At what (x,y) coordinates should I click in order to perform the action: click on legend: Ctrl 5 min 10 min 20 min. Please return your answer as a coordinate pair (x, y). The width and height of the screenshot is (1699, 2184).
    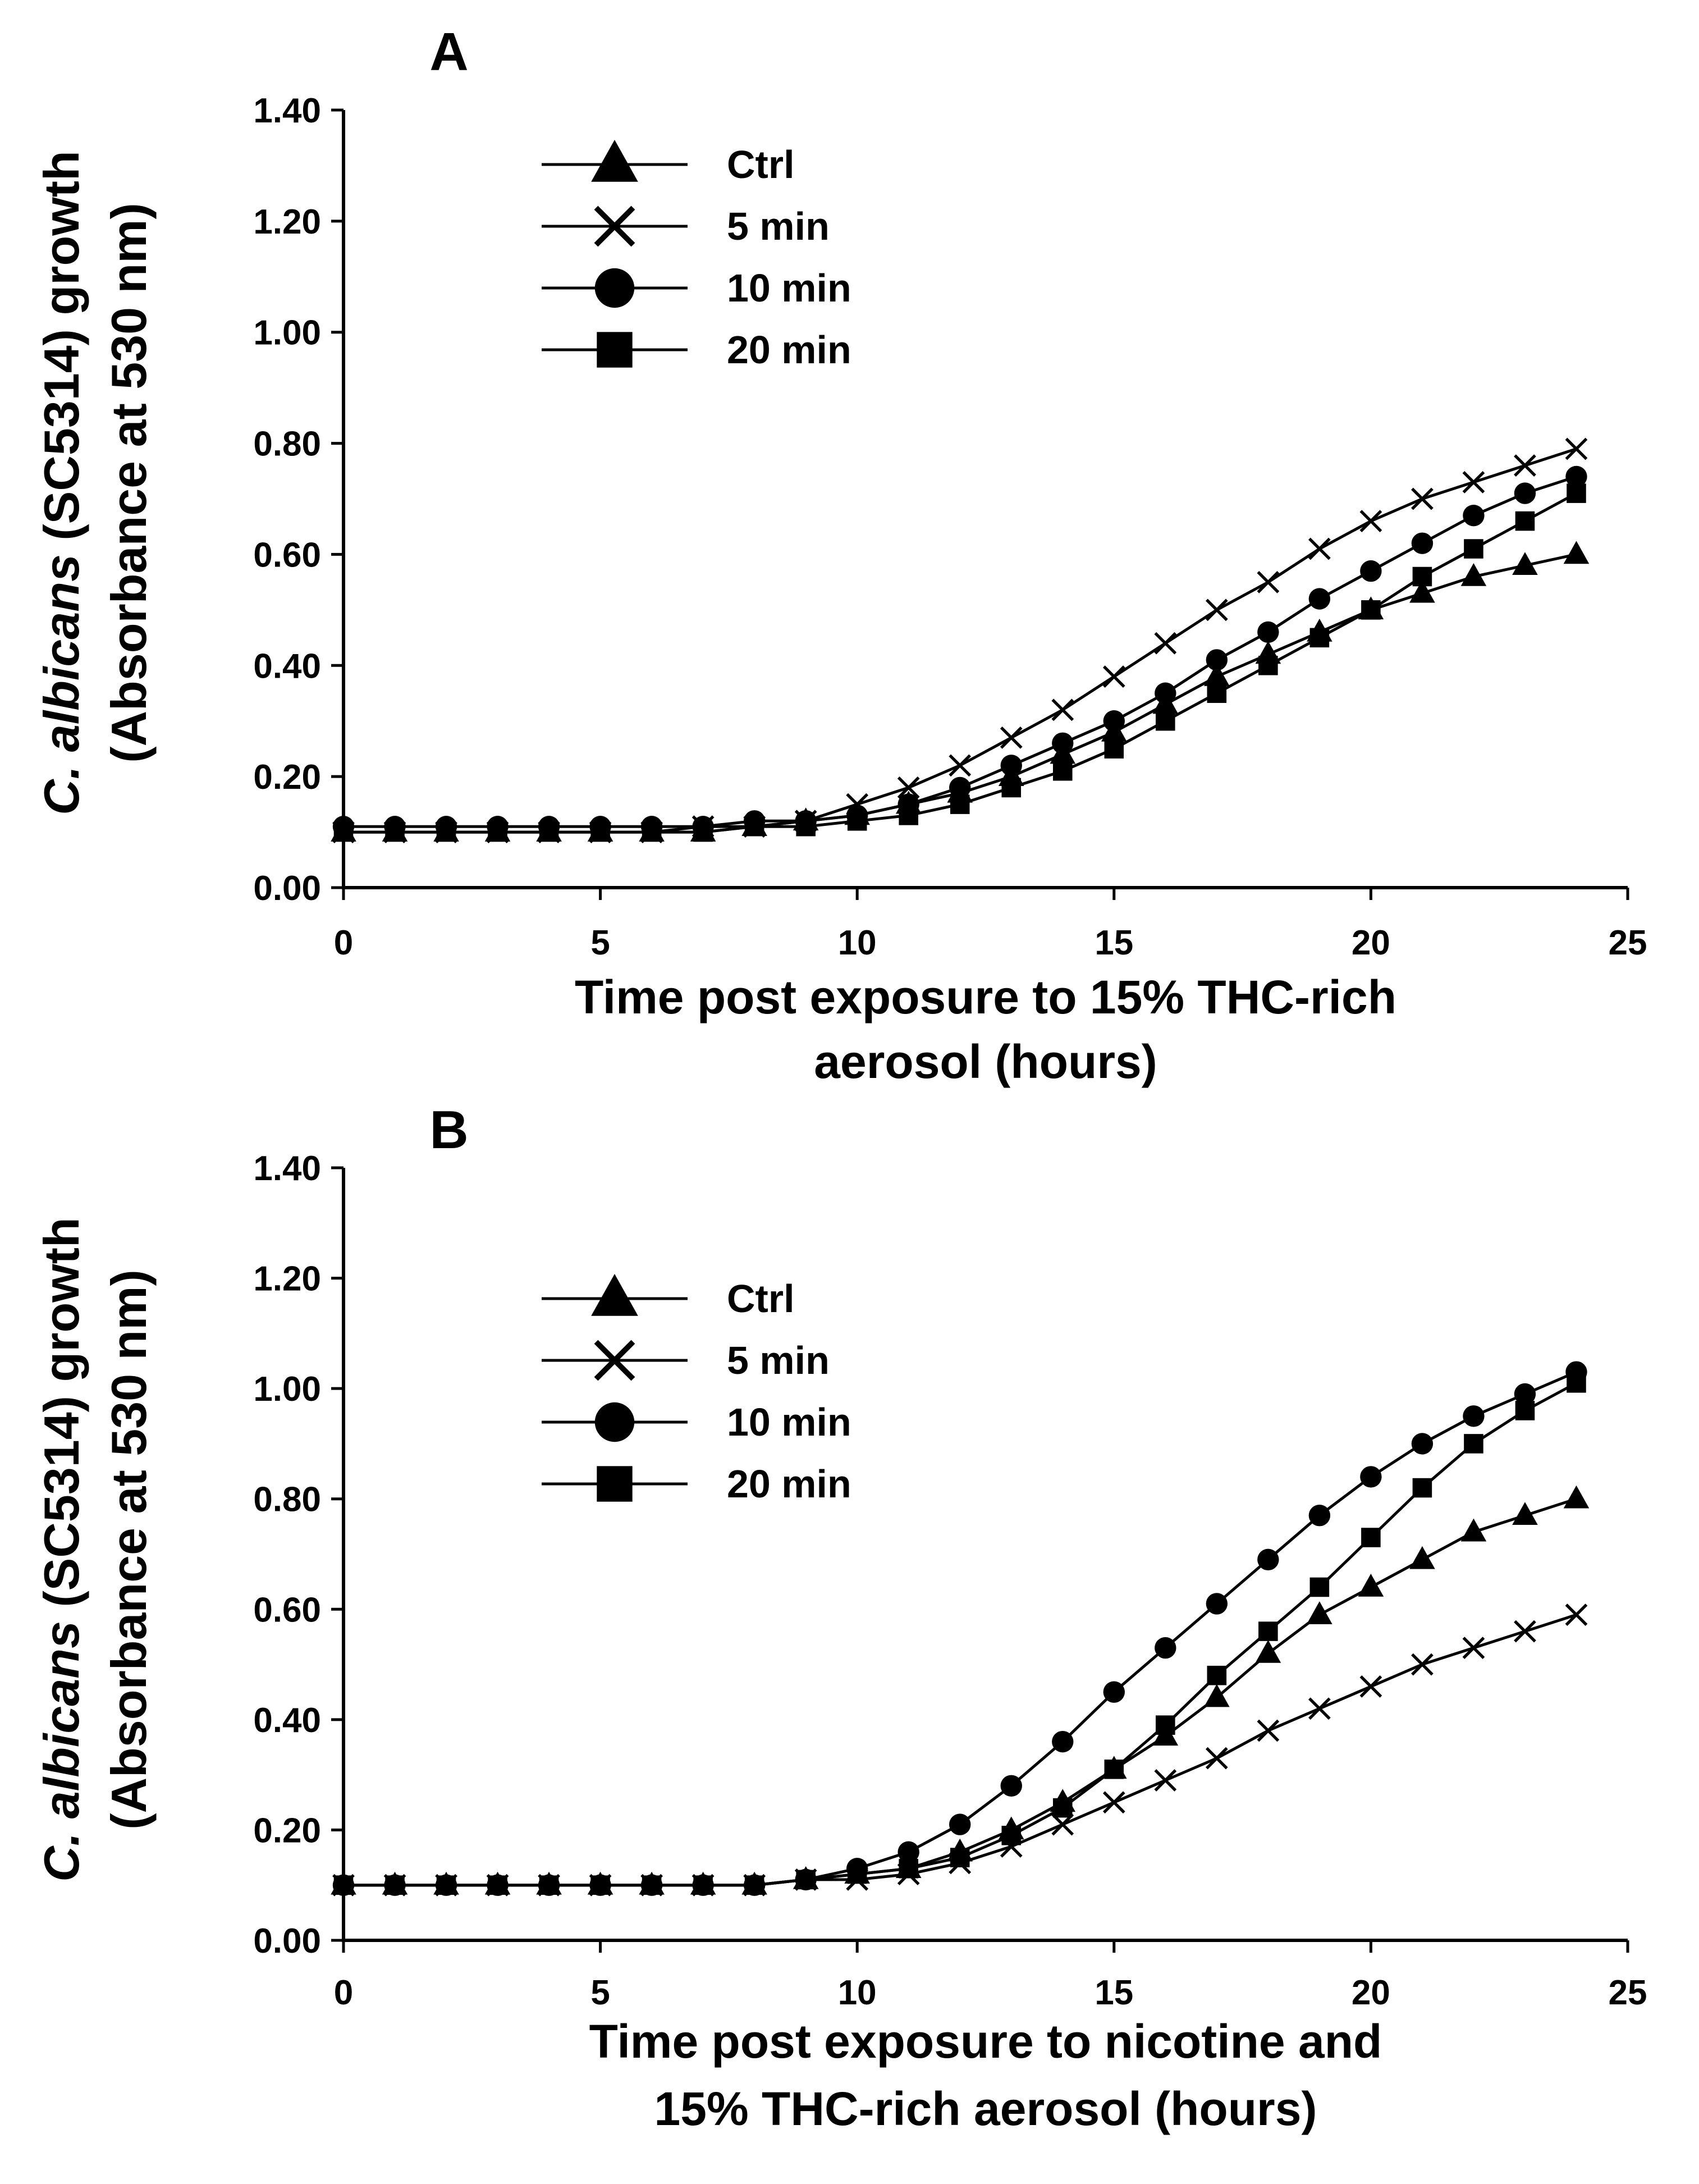
    Looking at the image, I should click on (696, 1390).